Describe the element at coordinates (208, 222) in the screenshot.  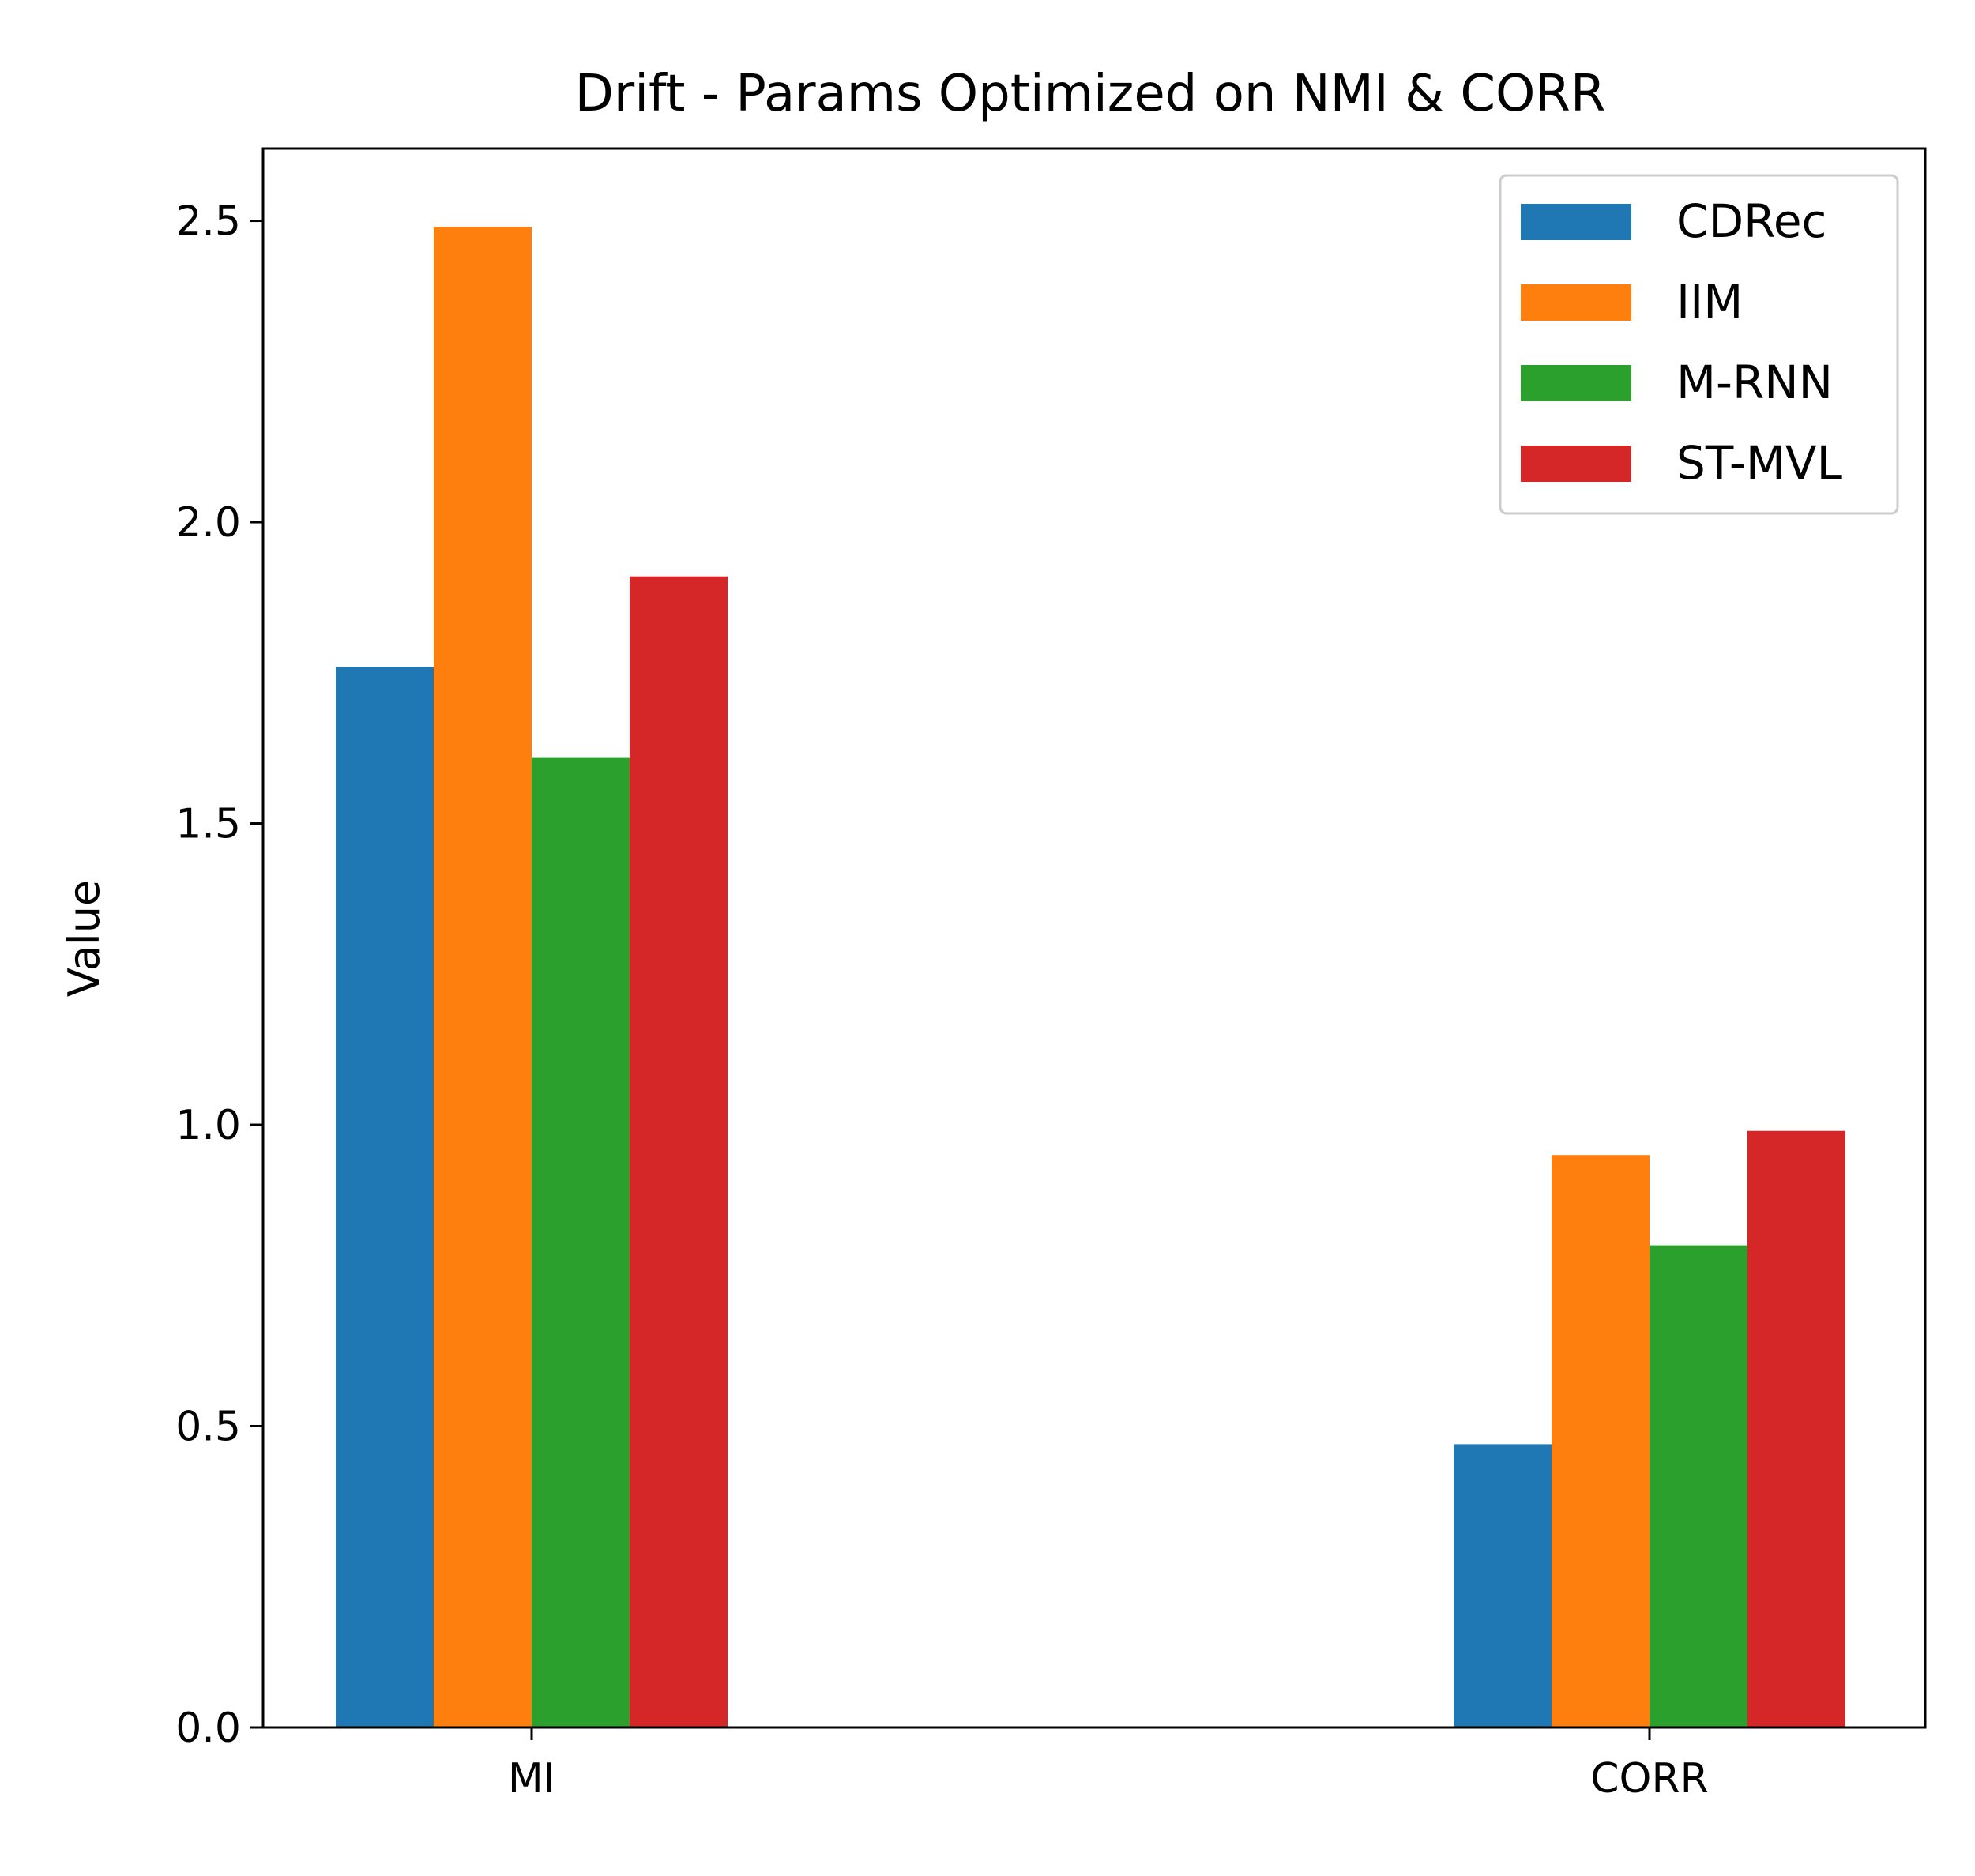
I see `y-tick-label: 2.5` at that location.